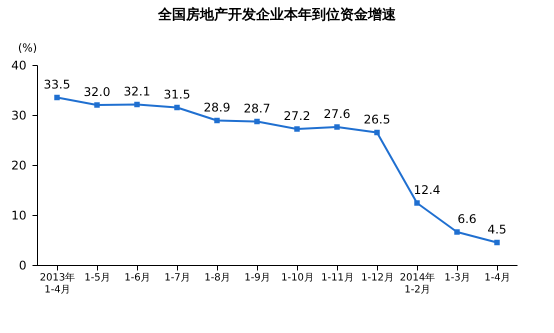 The image size is (554, 333). Describe the element at coordinates (177, 95) in the screenshot. I see `data-label: 31.5` at that location.